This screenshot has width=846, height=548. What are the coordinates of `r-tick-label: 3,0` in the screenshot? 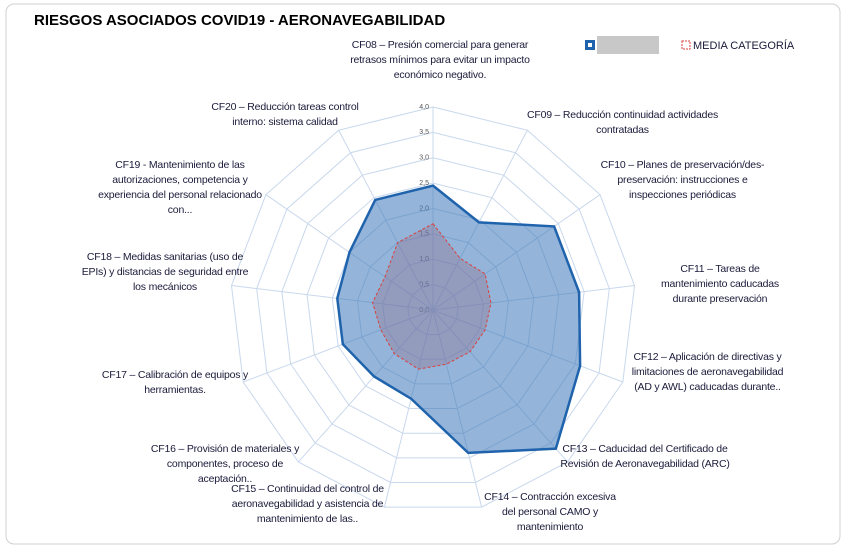 It's located at (424, 158).